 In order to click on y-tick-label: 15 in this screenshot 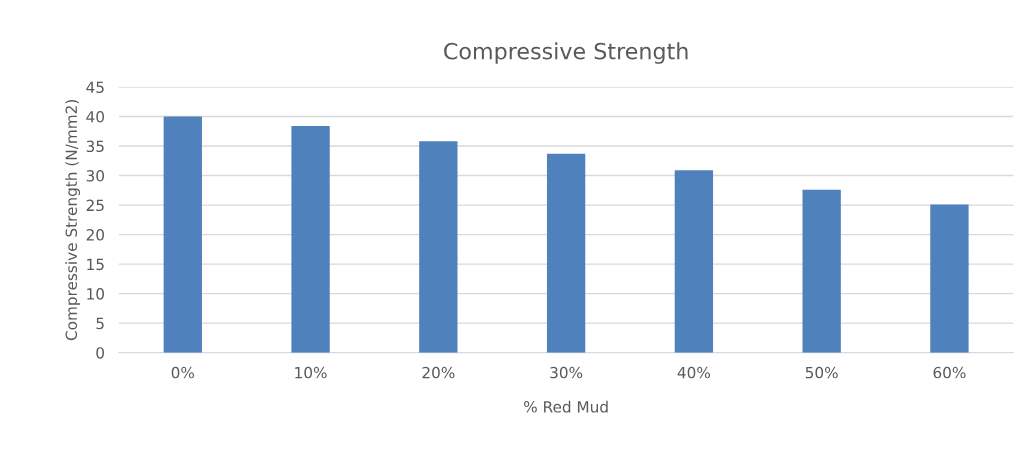, I will do `click(95, 264)`.